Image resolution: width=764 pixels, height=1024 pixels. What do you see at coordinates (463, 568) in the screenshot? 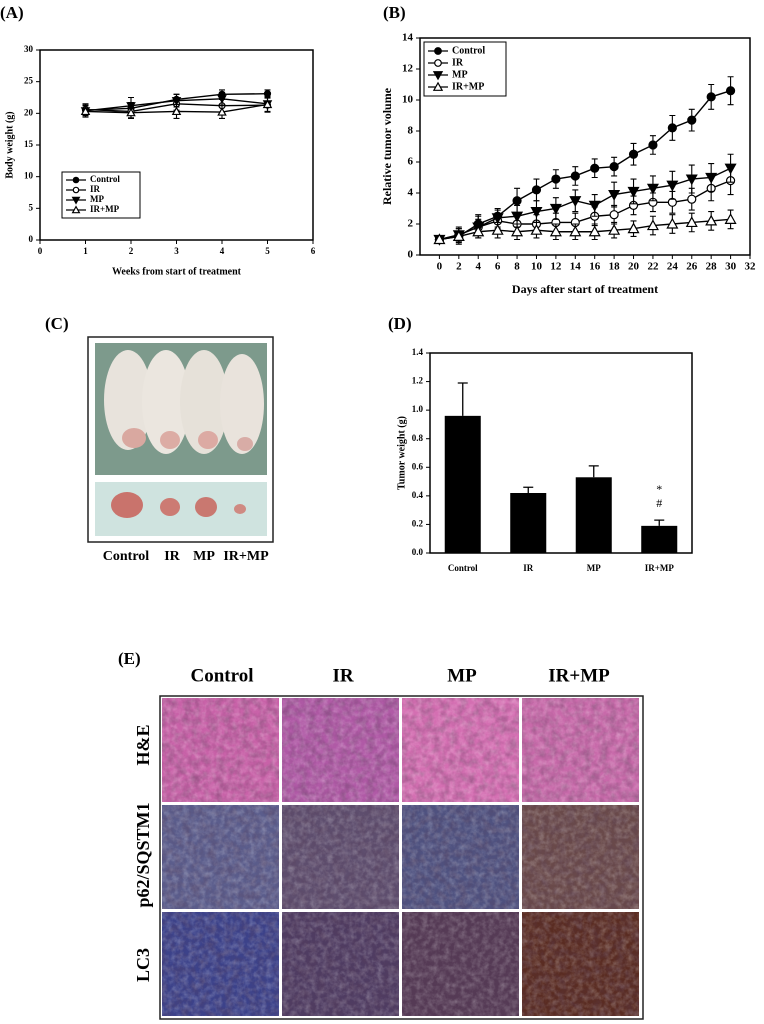
I see `x-tick-label: Control` at bounding box center [463, 568].